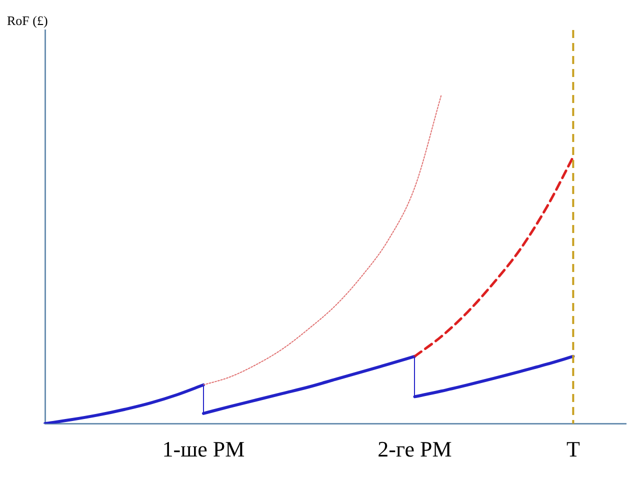  Describe the element at coordinates (203, 449) in the screenshot. I see `x-tick-label: 1-ше PM` at that location.